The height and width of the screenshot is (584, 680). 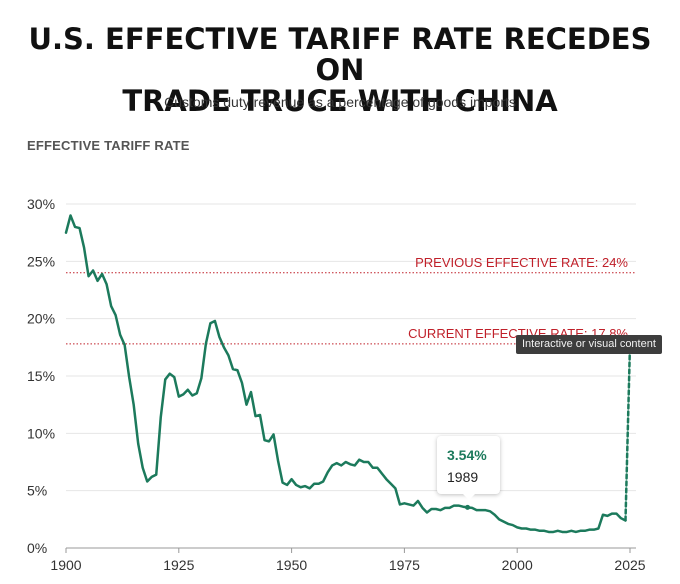 What do you see at coordinates (589, 344) in the screenshot?
I see `interactive-content-badge: Interactive or visual content` at bounding box center [589, 344].